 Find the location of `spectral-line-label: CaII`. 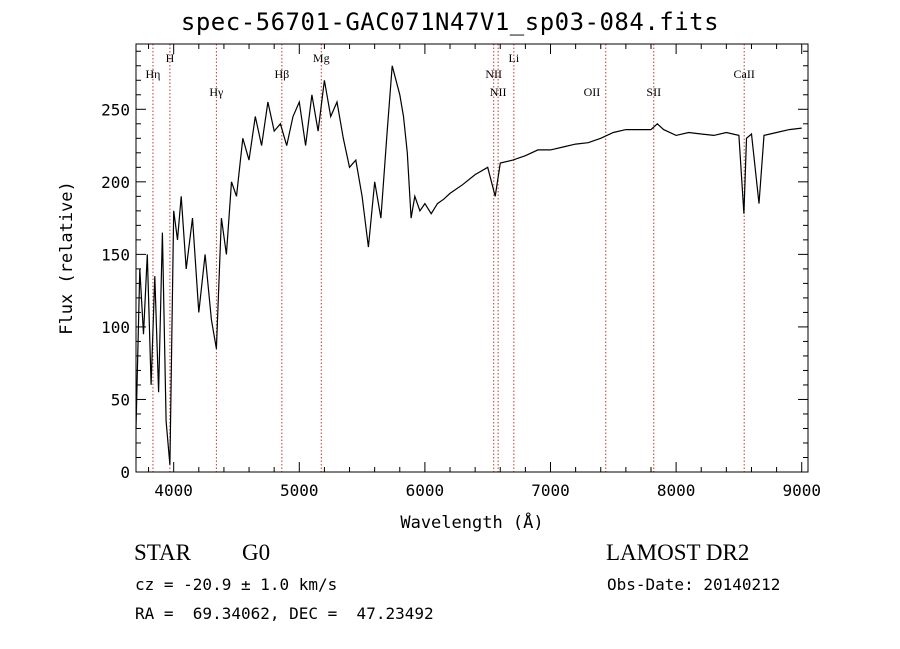

spectral-line-label: CaII is located at coordinates (744, 74).